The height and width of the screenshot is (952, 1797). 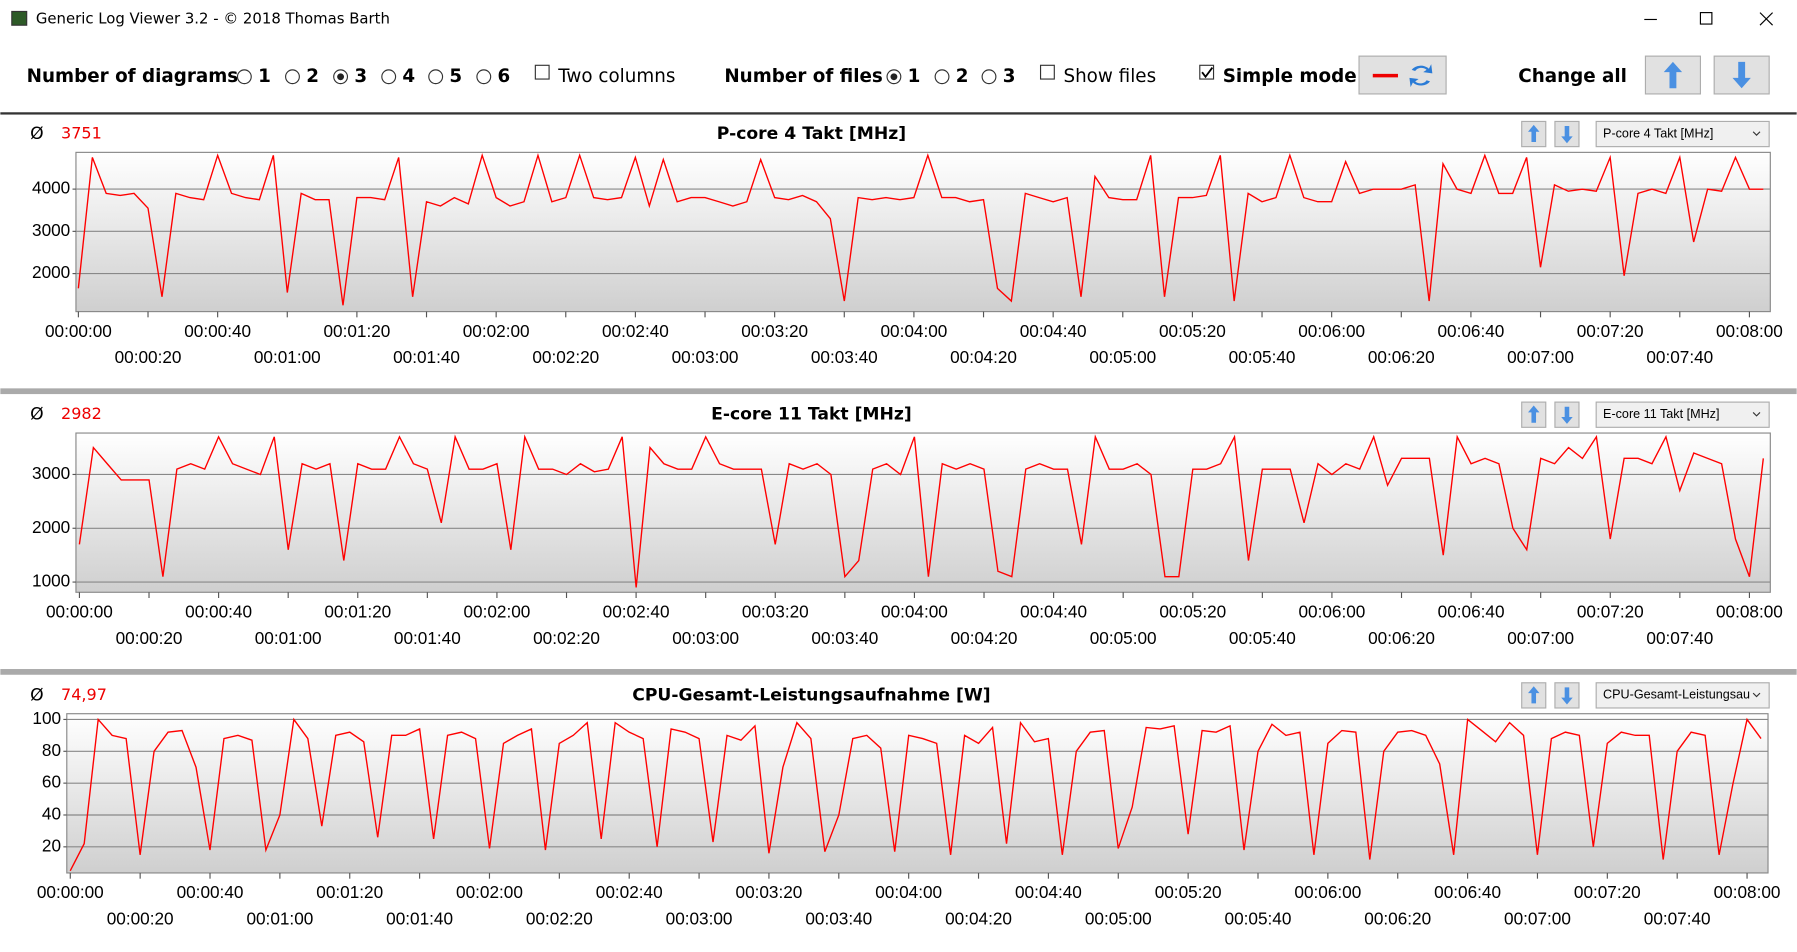 What do you see at coordinates (1676, 695) in the screenshot?
I see `selector-text: CPU-Gesamt-Leistungsau` at bounding box center [1676, 695].